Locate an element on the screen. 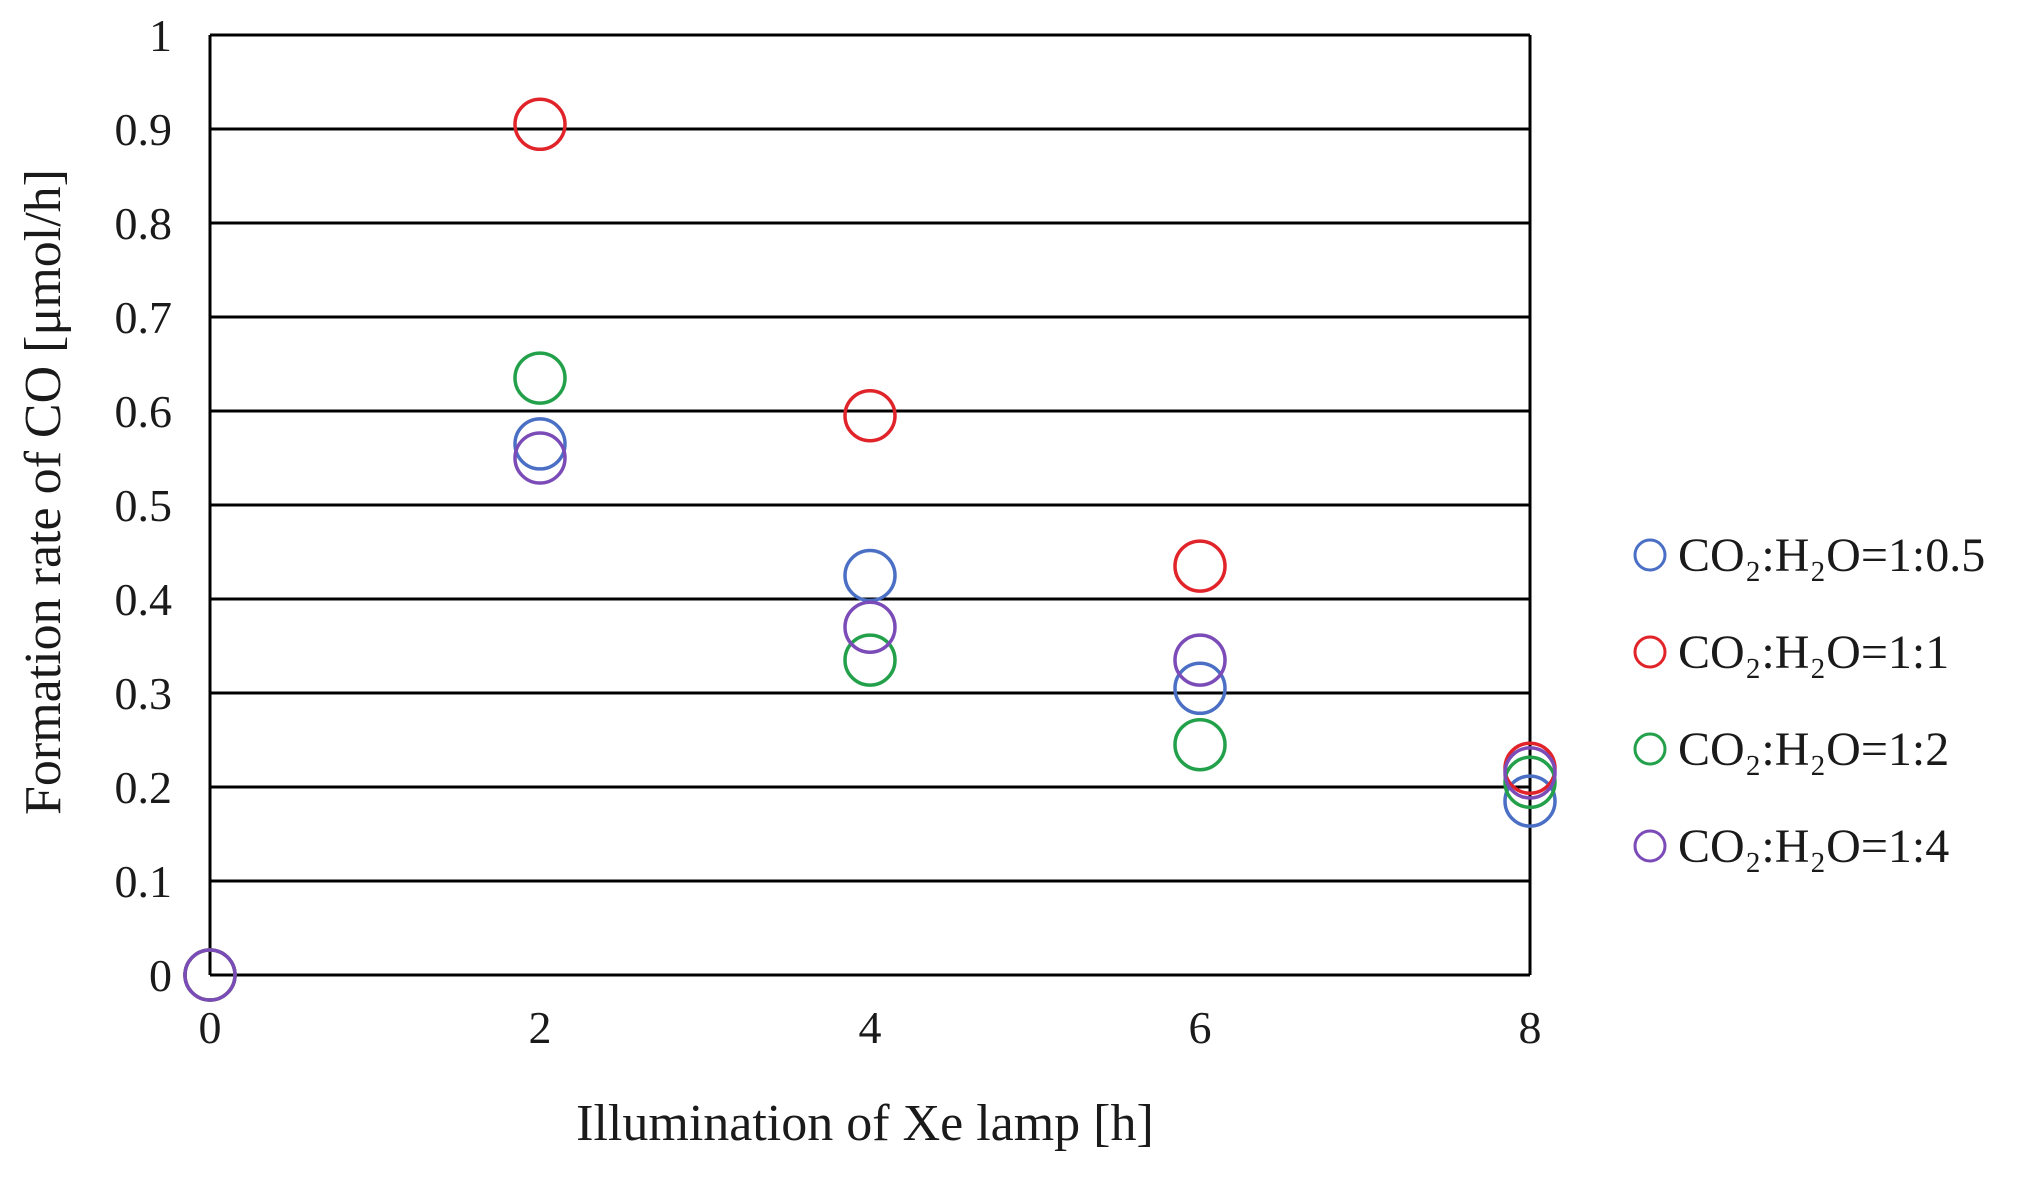  legend-item: CO₂:H₂O=1:2 is located at coordinates (1791, 749).